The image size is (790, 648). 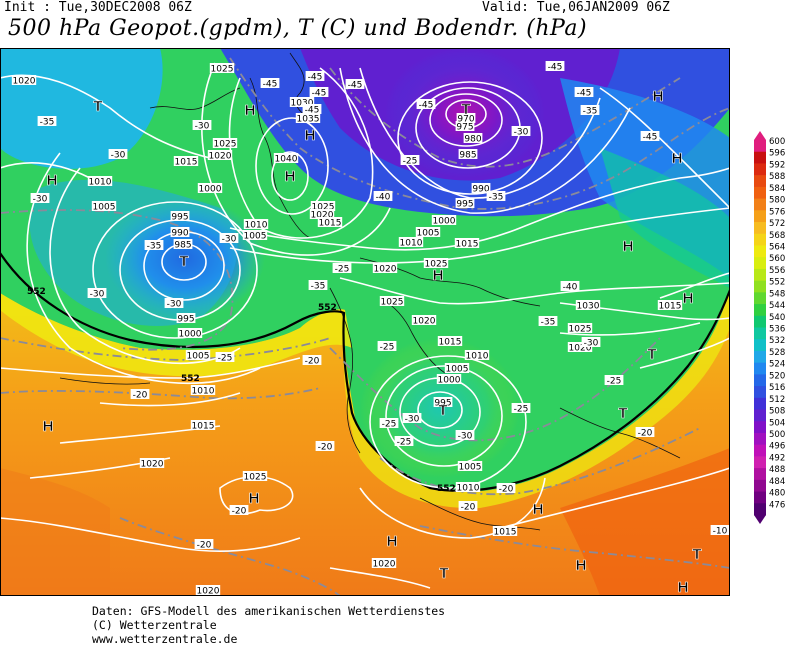 I want to click on legend-label: 568, so click(x=777, y=236).